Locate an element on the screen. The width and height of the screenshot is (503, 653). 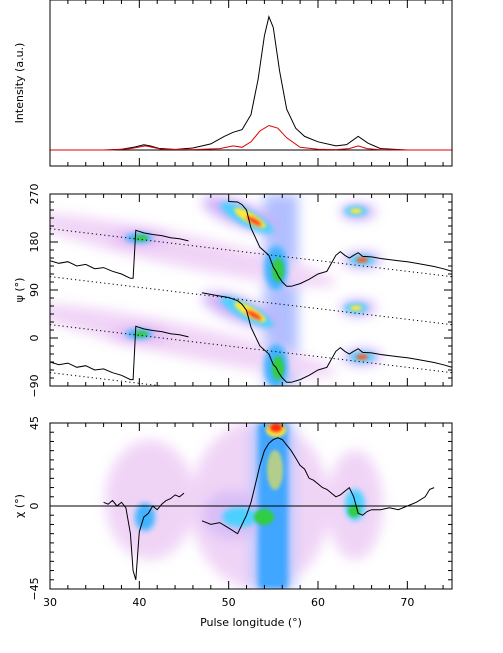
x-tick-label: 40 is located at coordinates (139, 602).